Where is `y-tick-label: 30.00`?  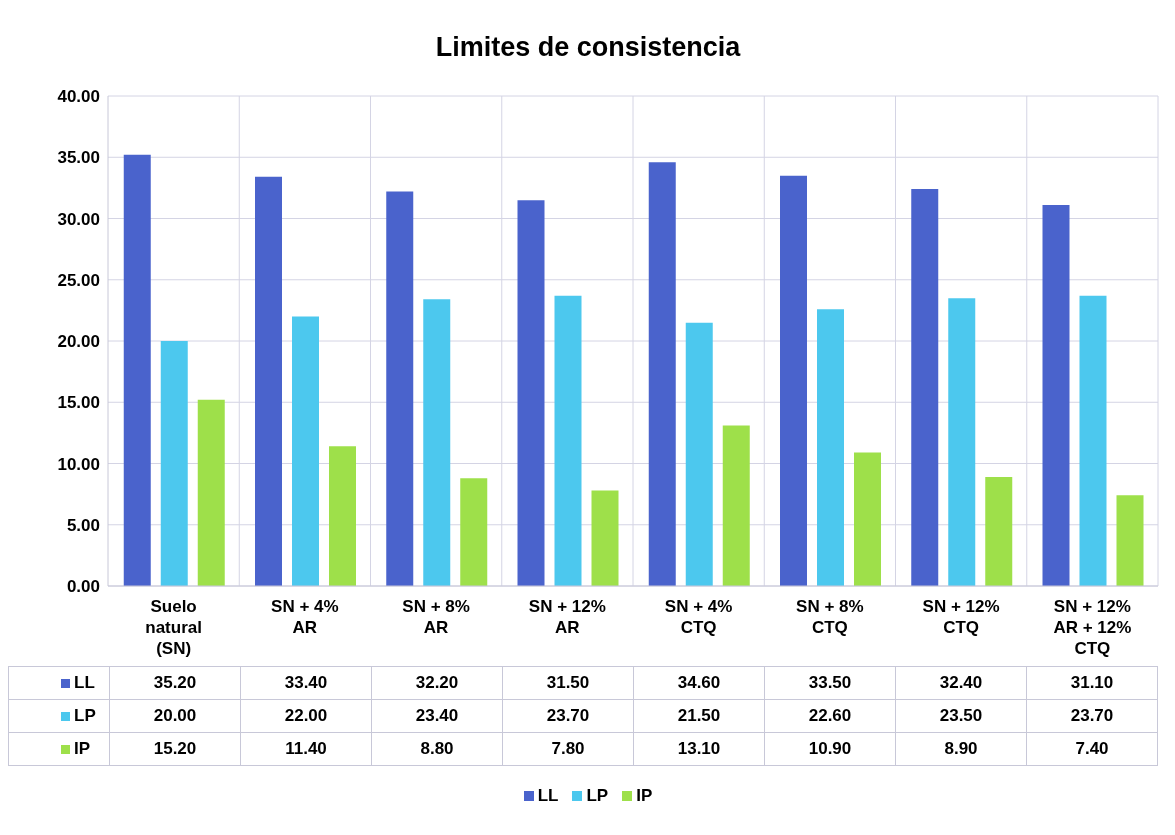 y-tick-label: 30.00 is located at coordinates (78, 219).